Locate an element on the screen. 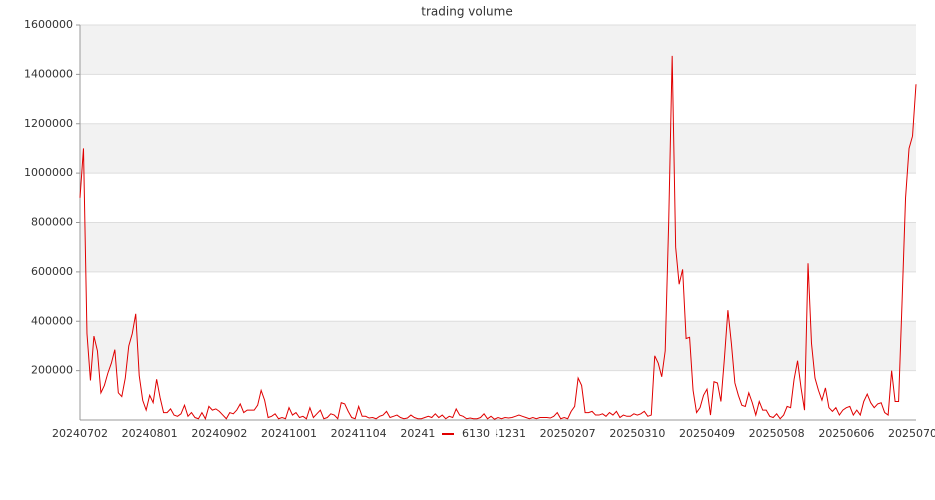 This screenshot has height=500, width=935. legend-box is located at coordinates (466, 434).